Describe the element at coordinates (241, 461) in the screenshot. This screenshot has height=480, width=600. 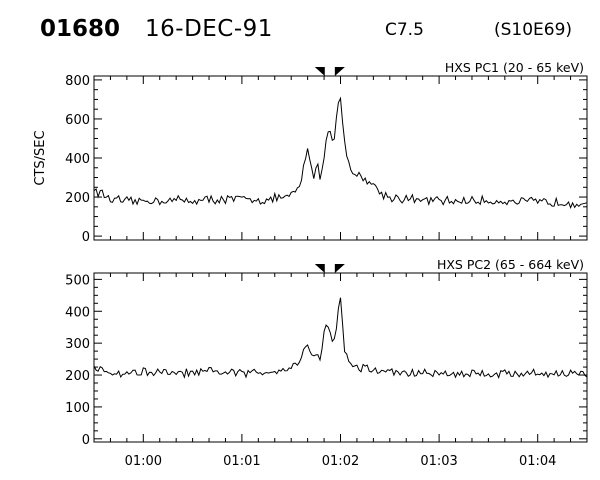
I see `x-tick-label: 01:01` at that location.